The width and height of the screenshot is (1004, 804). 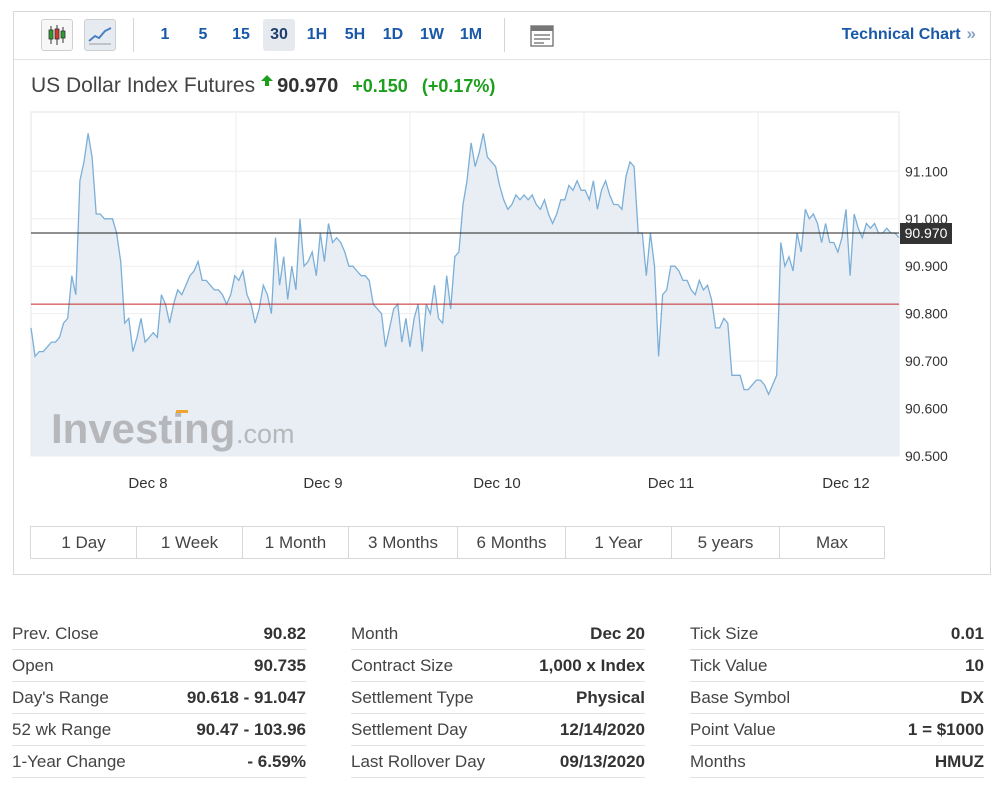 What do you see at coordinates (355, 34) in the screenshot?
I see `timeframe-5h: 5H` at bounding box center [355, 34].